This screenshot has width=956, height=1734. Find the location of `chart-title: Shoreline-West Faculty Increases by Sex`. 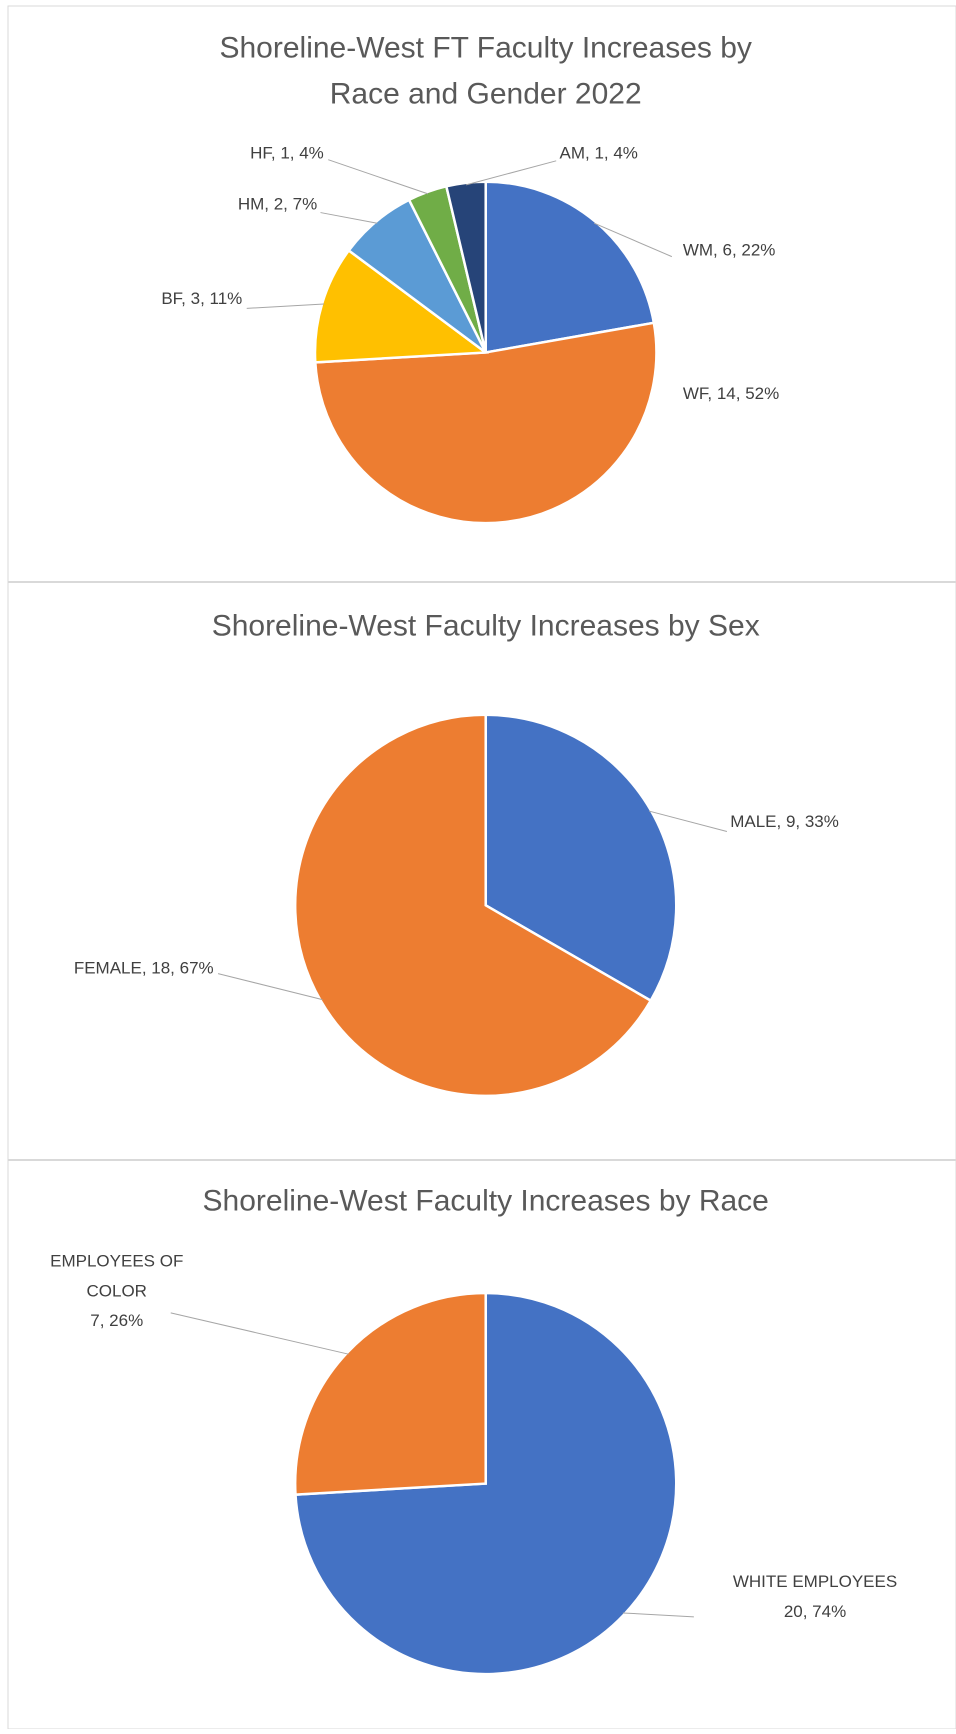

chart-title: Shoreline-West Faculty Increases by Sex is located at coordinates (486, 626).